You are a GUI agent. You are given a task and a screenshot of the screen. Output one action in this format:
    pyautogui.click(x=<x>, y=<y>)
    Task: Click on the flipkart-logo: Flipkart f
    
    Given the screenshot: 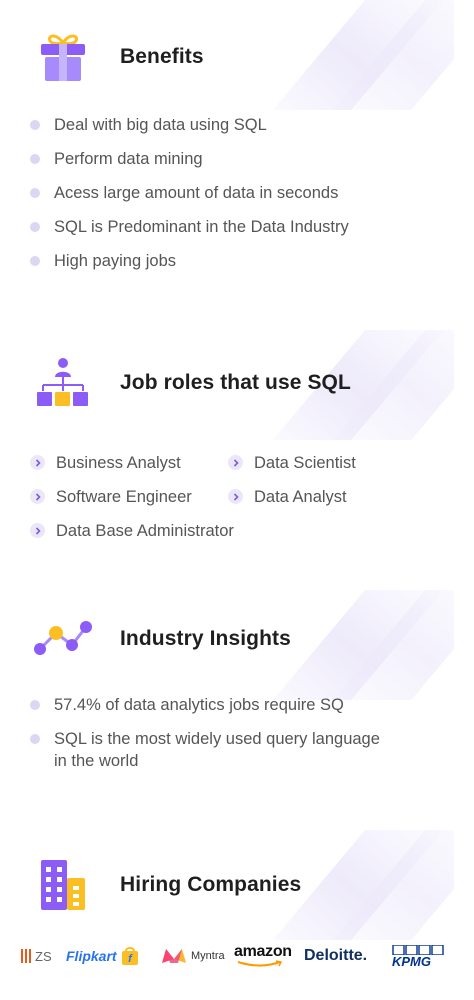 What is the action you would take?
    pyautogui.click(x=103, y=956)
    